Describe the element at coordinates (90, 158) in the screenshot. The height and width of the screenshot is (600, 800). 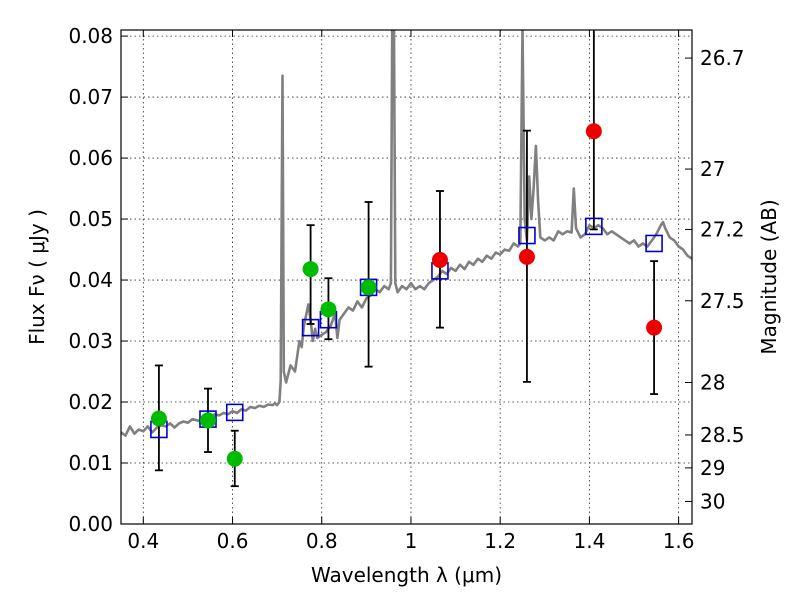
I see `y-tick-label: 0.06` at that location.